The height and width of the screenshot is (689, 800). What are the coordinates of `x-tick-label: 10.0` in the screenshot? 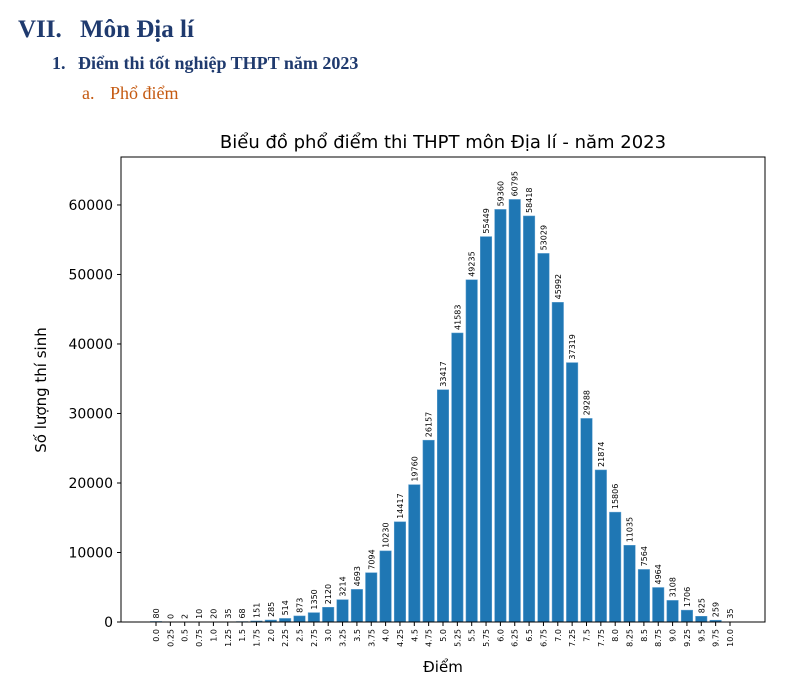 It's located at (730, 638).